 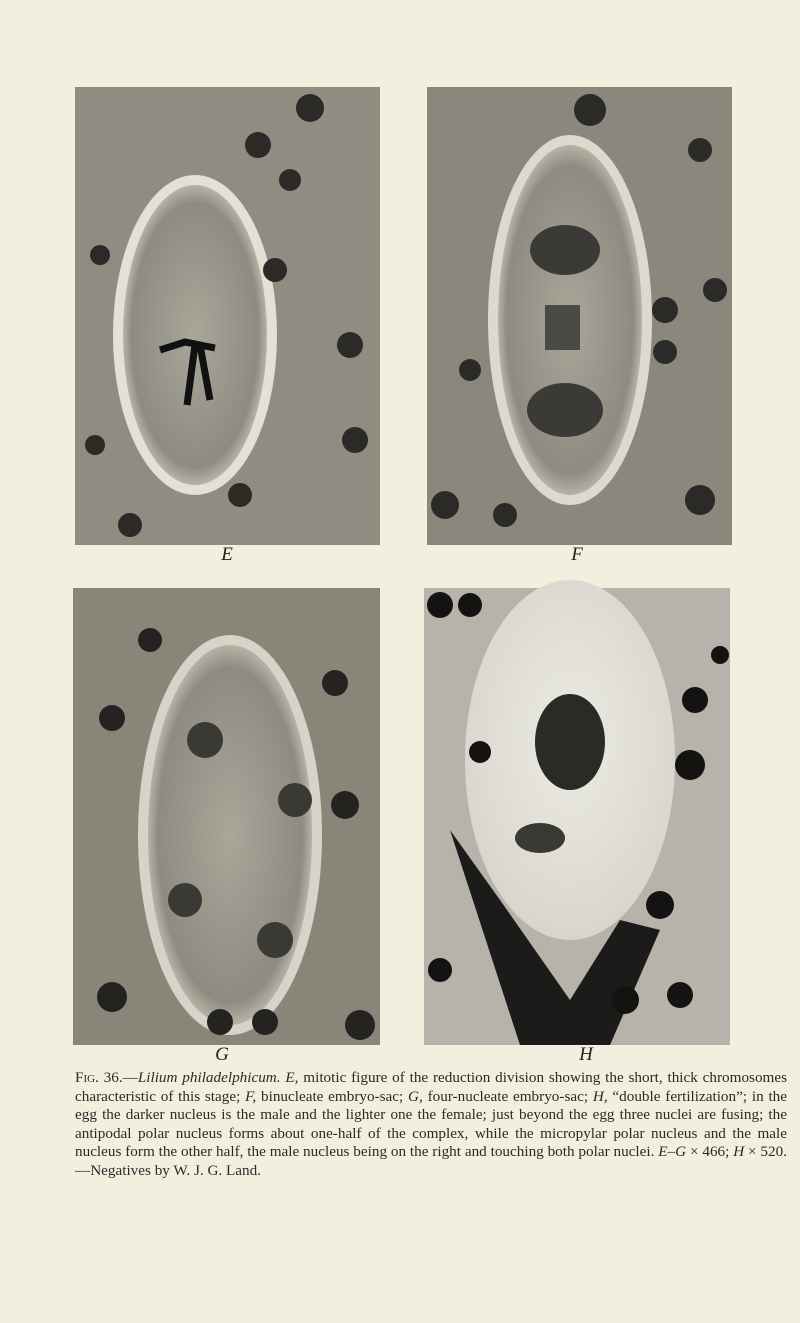 I want to click on panel-label: F, so click(x=577, y=554).